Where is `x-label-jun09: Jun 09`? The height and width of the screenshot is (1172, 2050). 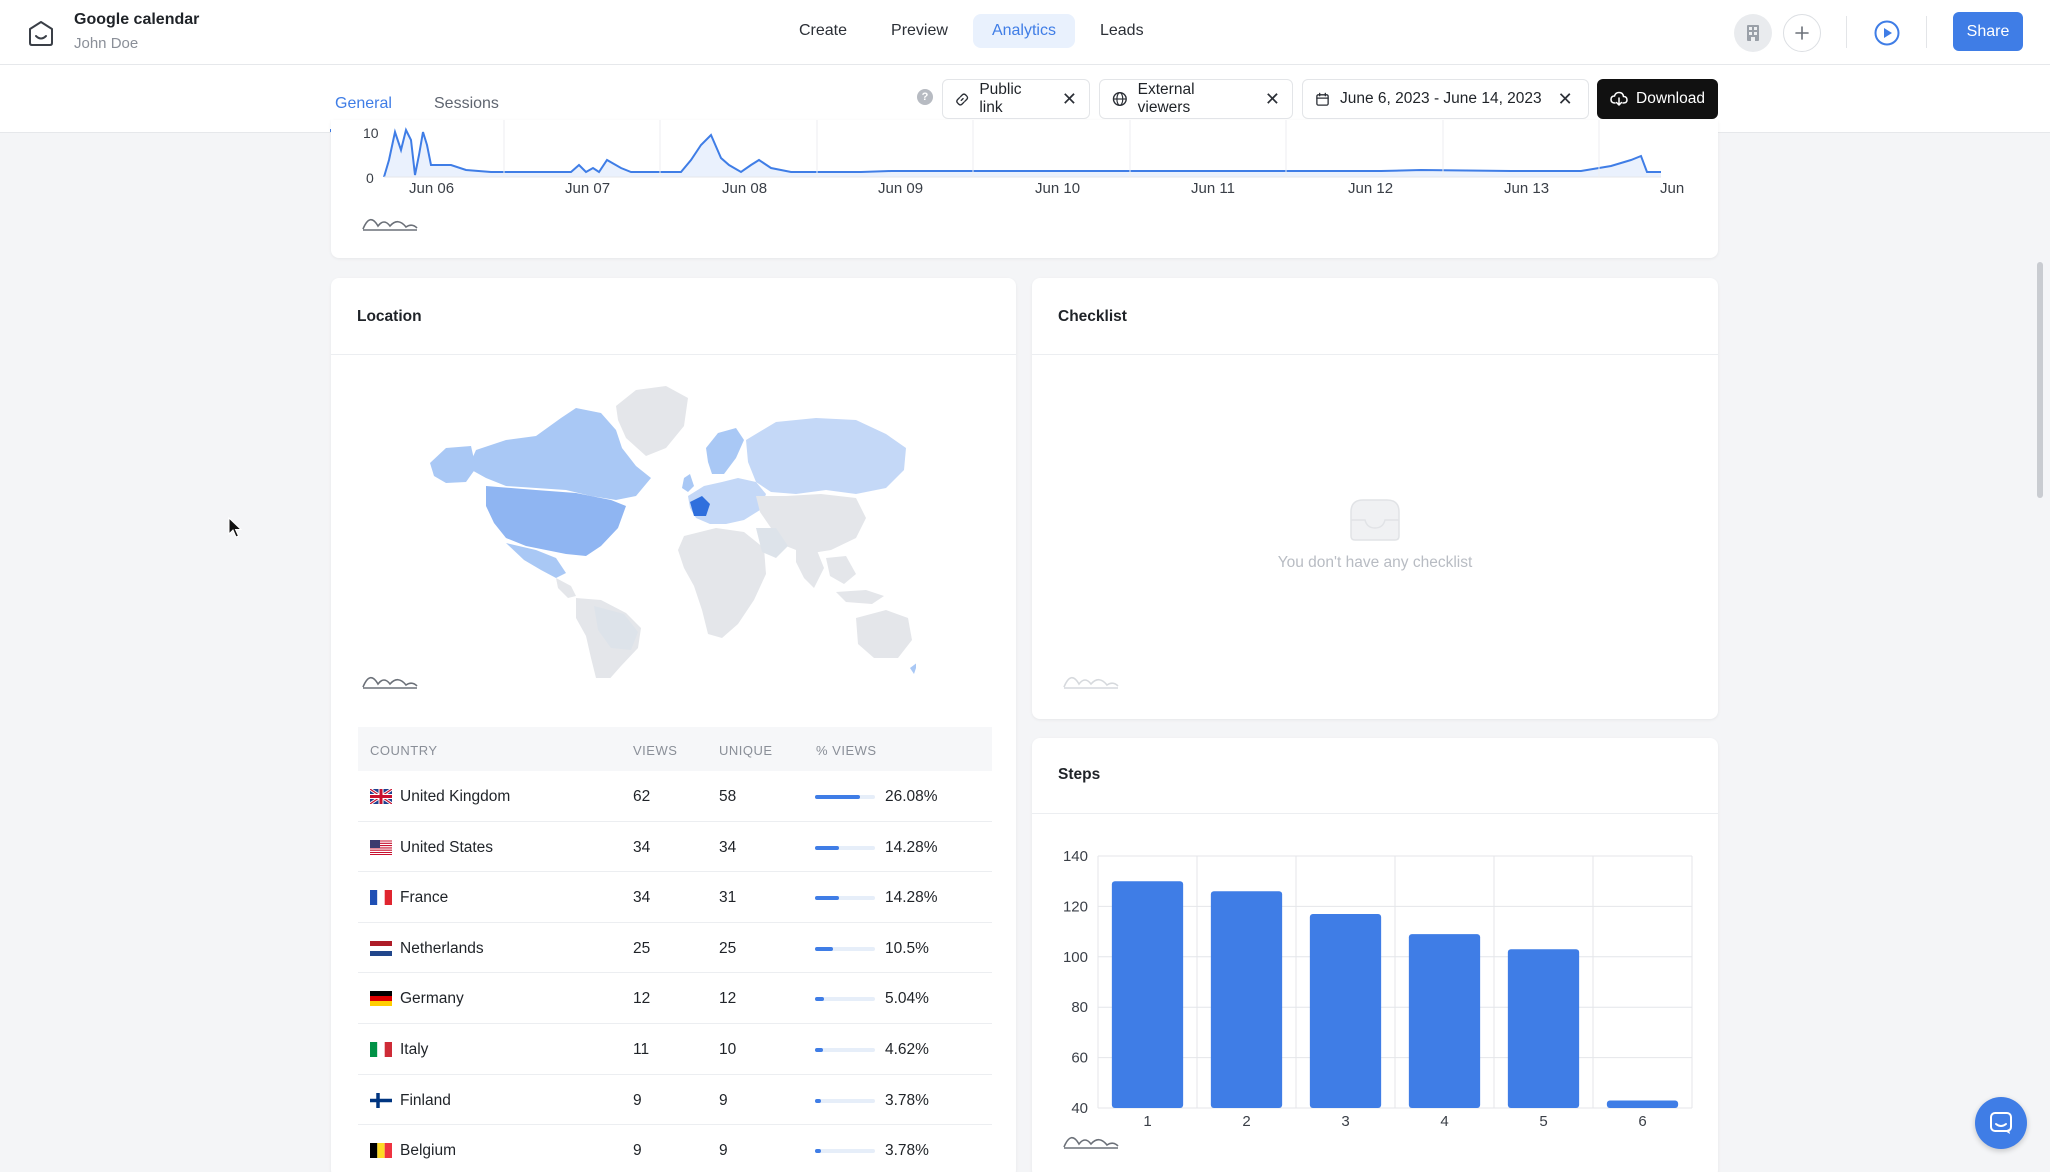
x-label-jun09: Jun 09 is located at coordinates (901, 188).